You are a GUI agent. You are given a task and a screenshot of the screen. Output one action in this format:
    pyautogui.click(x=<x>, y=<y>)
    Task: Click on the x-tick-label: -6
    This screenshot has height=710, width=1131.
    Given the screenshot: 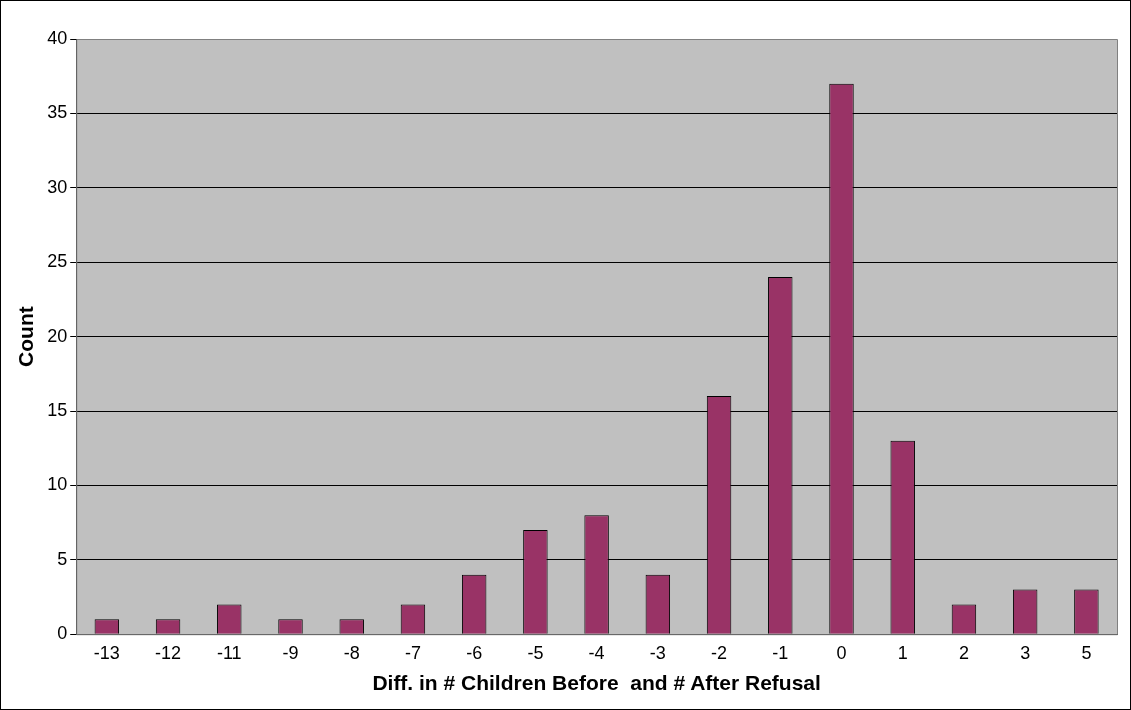 What is the action you would take?
    pyautogui.click(x=474, y=652)
    